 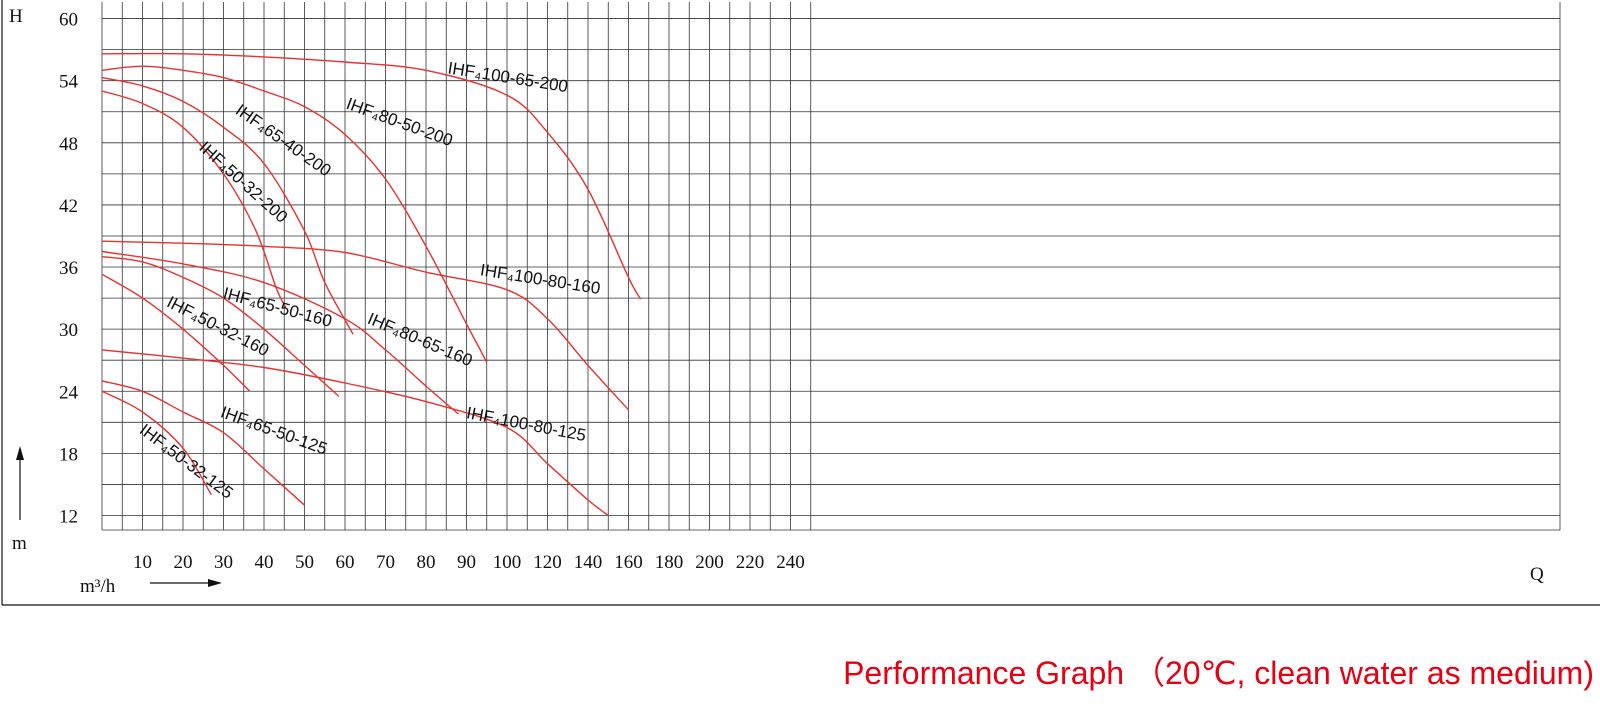 I want to click on x-tick-label: 220, so click(x=750, y=562).